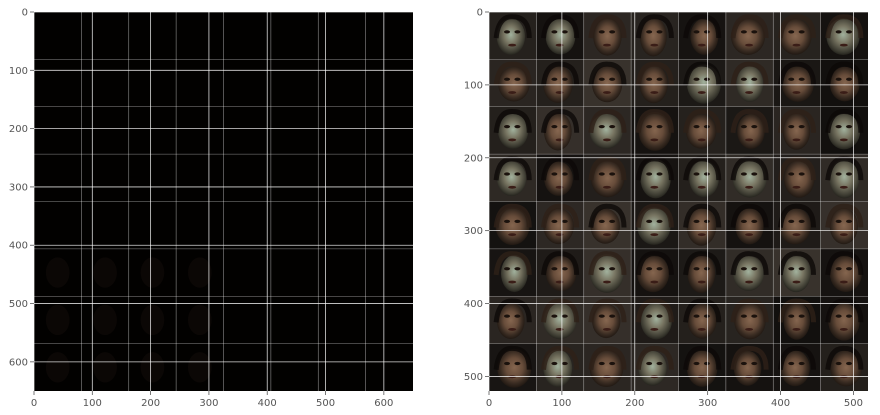  I want to click on faint-tile, so click(152, 320).